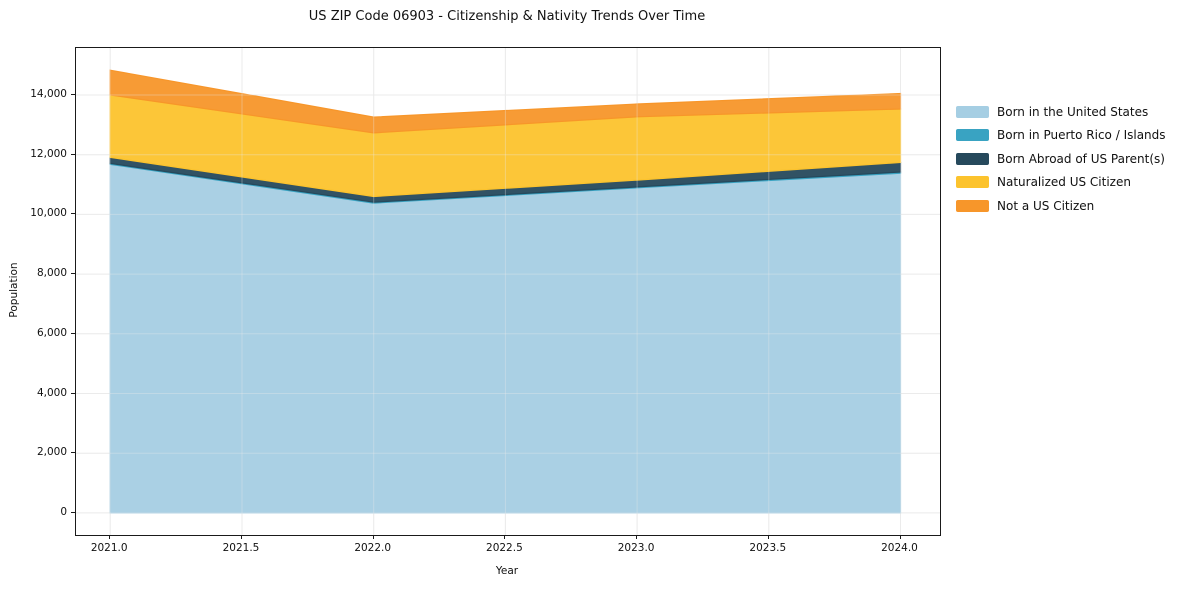 The image size is (1189, 590). Describe the element at coordinates (51, 452) in the screenshot. I see `y-tick-label: 2,000` at that location.